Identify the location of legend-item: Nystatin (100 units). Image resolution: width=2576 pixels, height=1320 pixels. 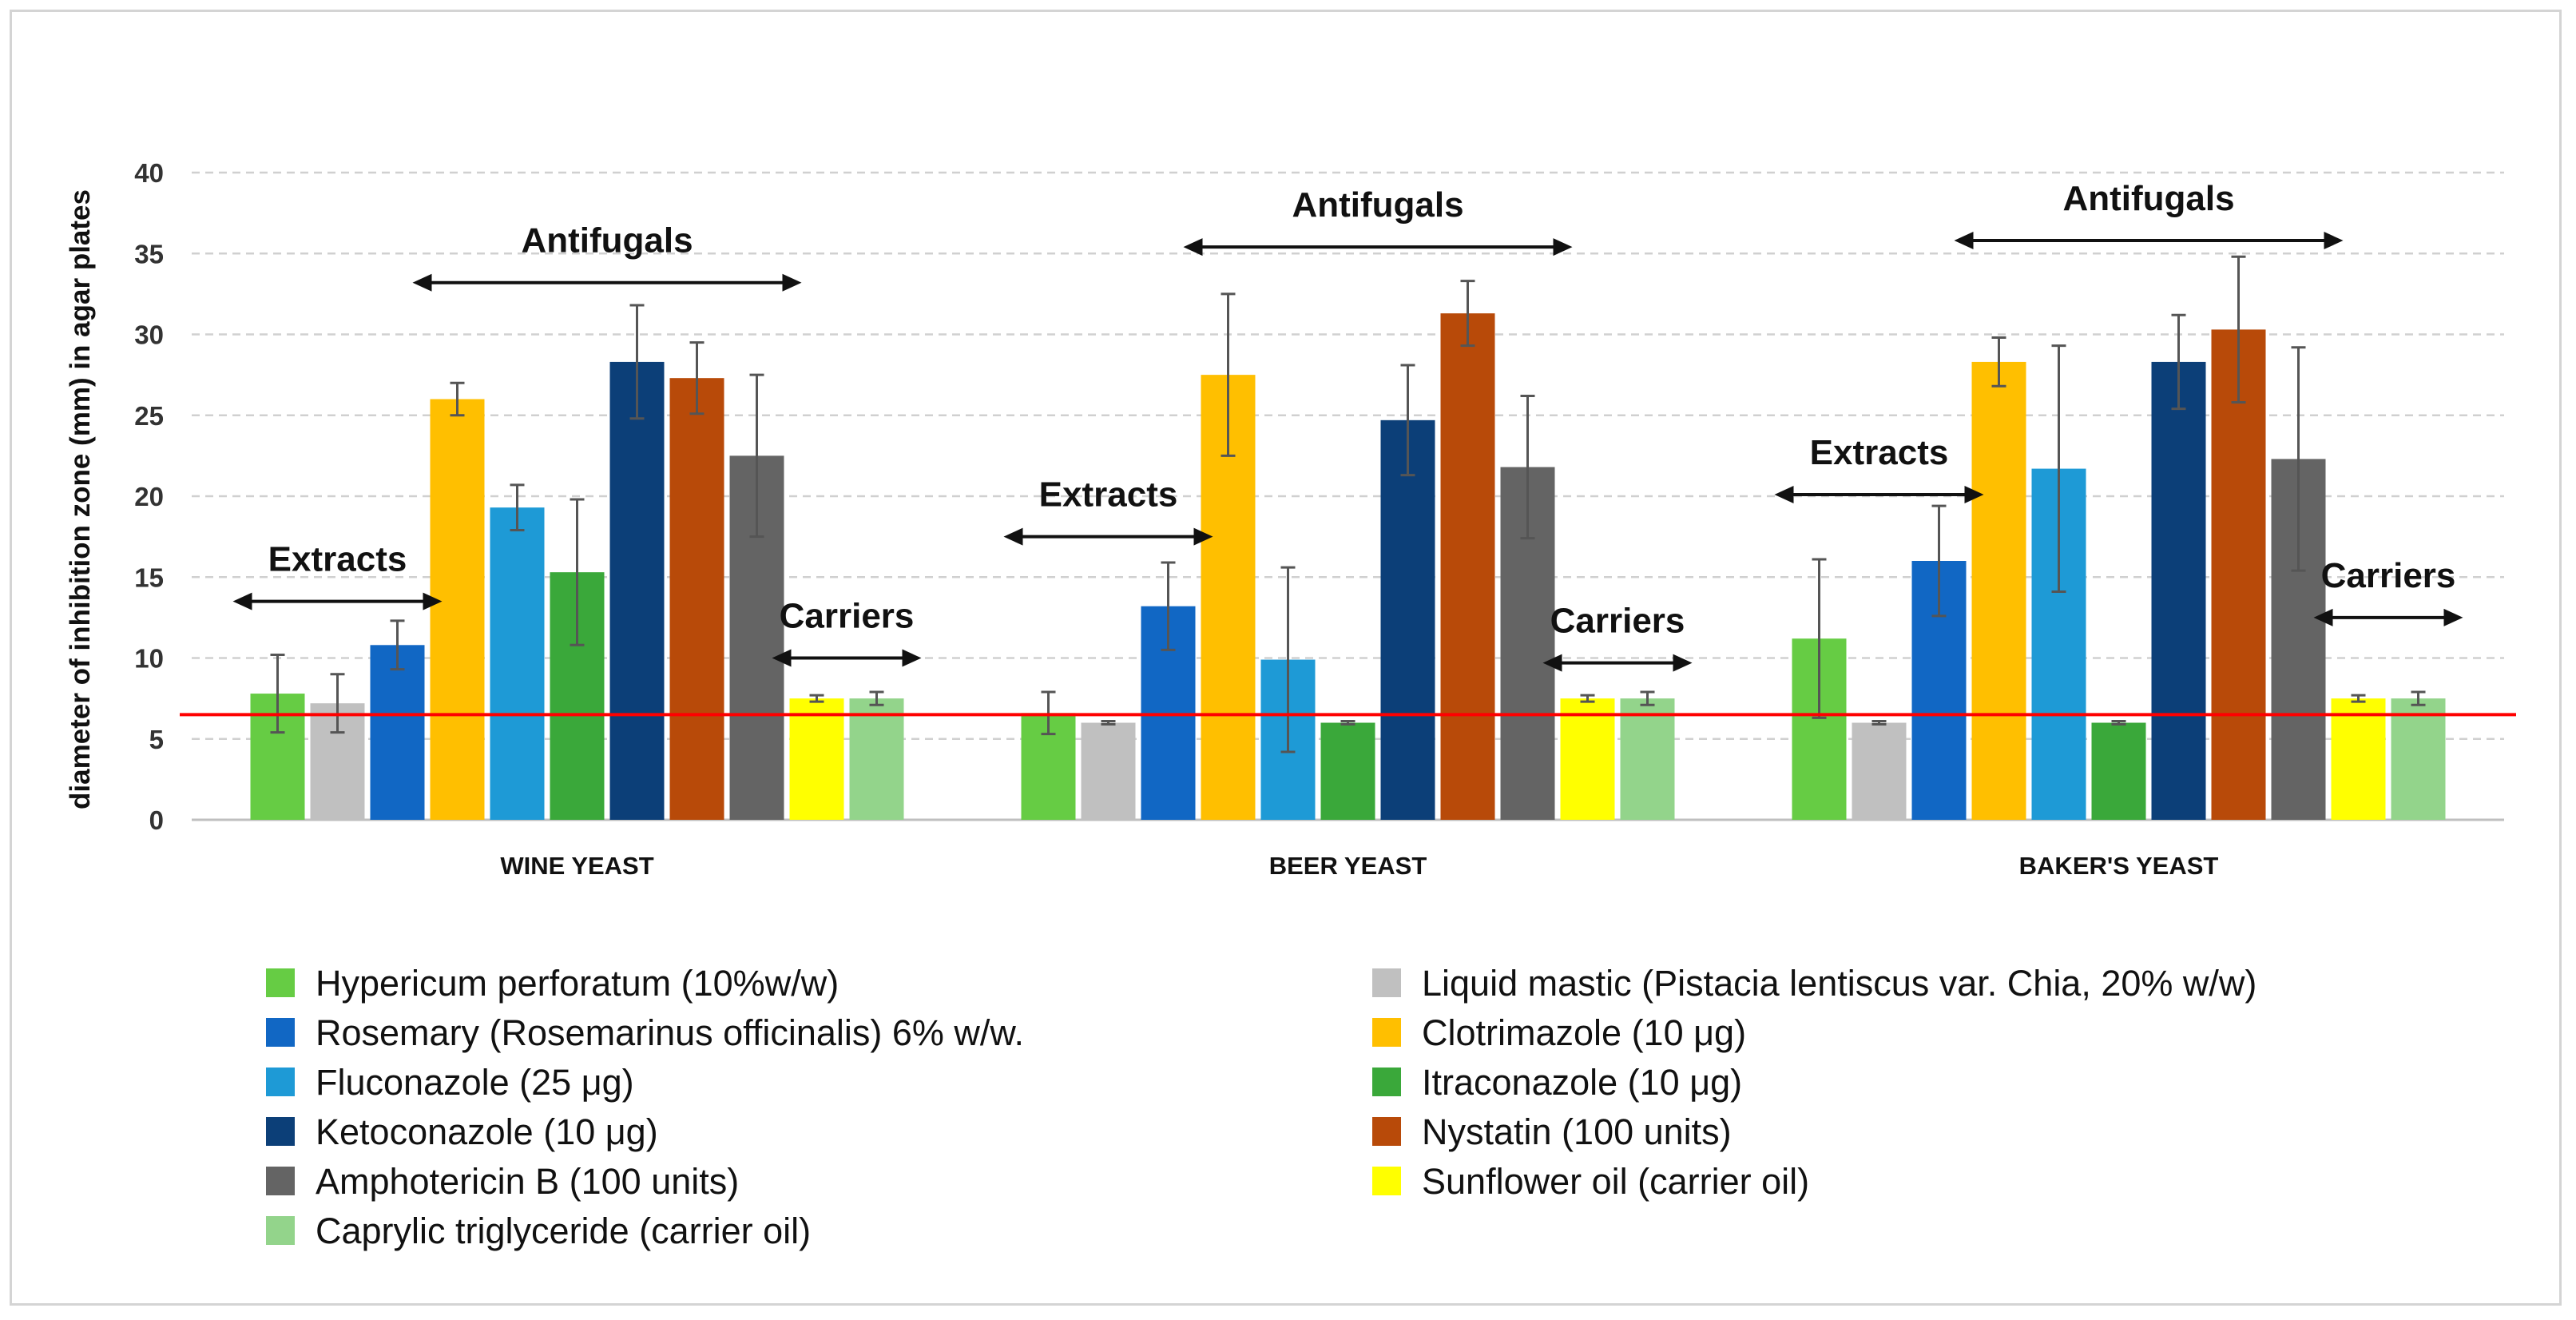
(1552, 1131).